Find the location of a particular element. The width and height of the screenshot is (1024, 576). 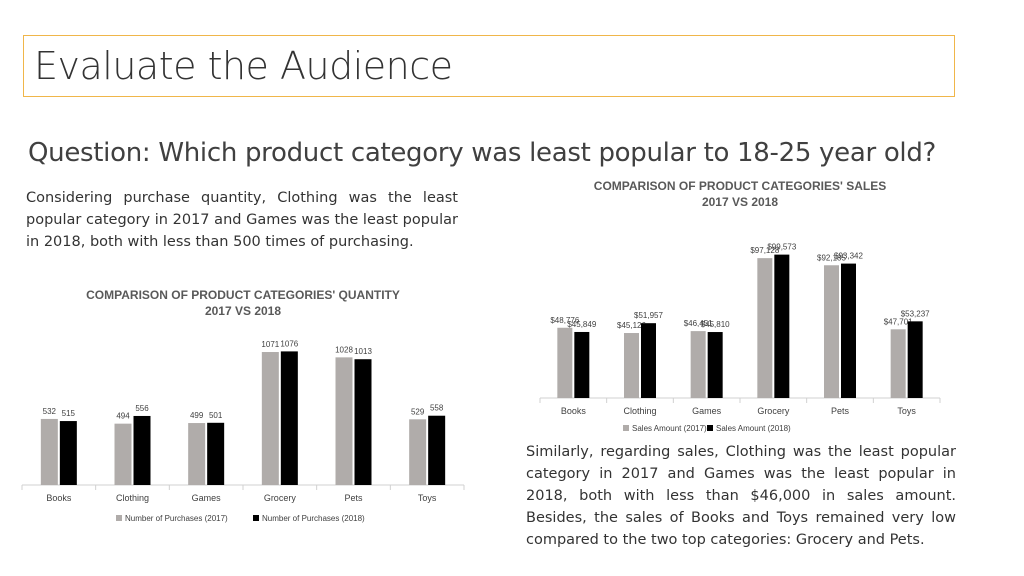

data-label: 529 is located at coordinates (418, 411).